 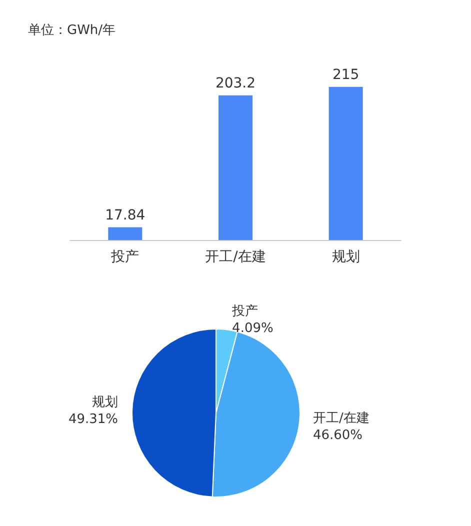 I want to click on data-label: 215, so click(x=346, y=74).